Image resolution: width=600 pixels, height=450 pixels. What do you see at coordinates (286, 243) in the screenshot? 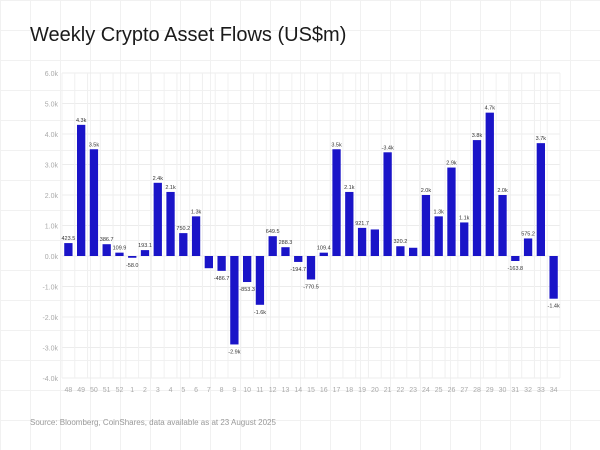
I see `data-label: 288.3` at bounding box center [286, 243].